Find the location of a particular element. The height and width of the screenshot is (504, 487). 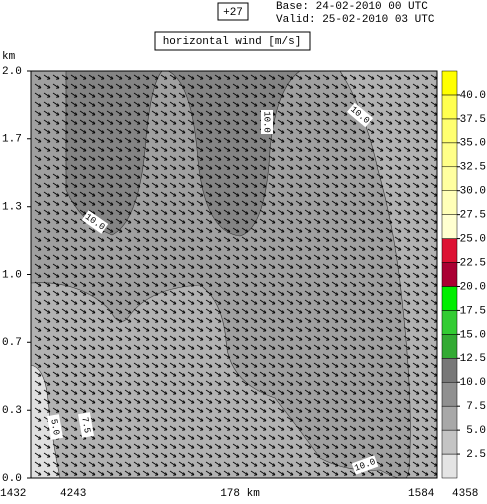

colorbar-tick-label: 17.5 is located at coordinates (473, 311).